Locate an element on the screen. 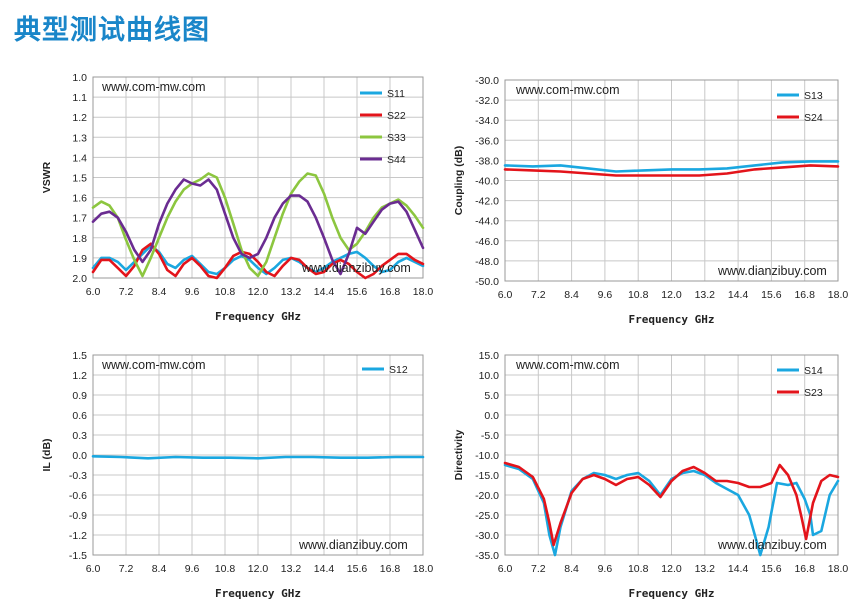  legend-label-s11: S11 is located at coordinates (396, 94).